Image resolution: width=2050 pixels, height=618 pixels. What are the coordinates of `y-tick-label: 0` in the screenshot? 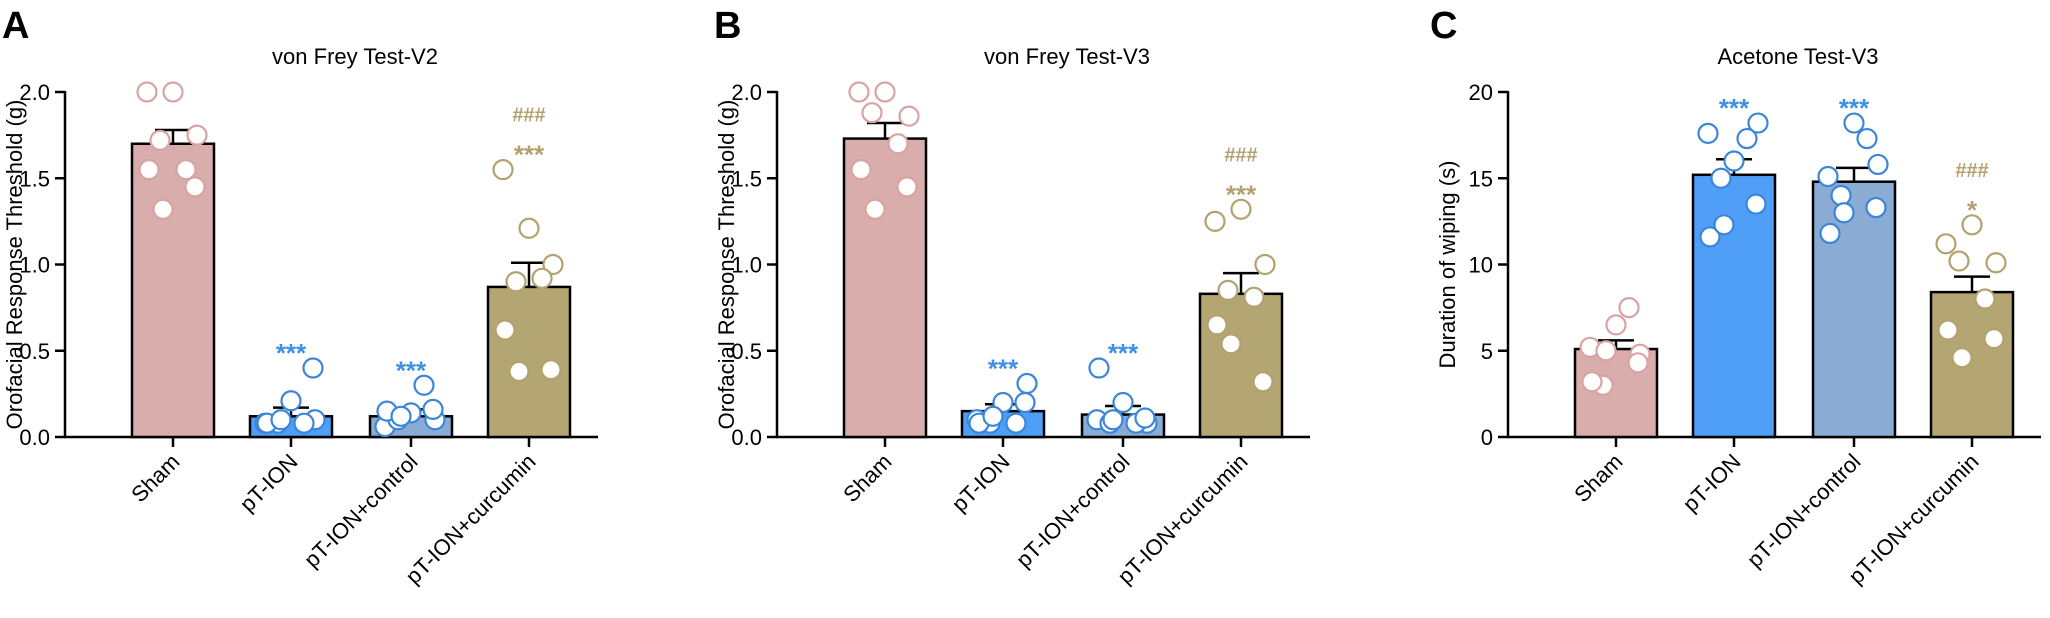 It's located at (1487, 437).